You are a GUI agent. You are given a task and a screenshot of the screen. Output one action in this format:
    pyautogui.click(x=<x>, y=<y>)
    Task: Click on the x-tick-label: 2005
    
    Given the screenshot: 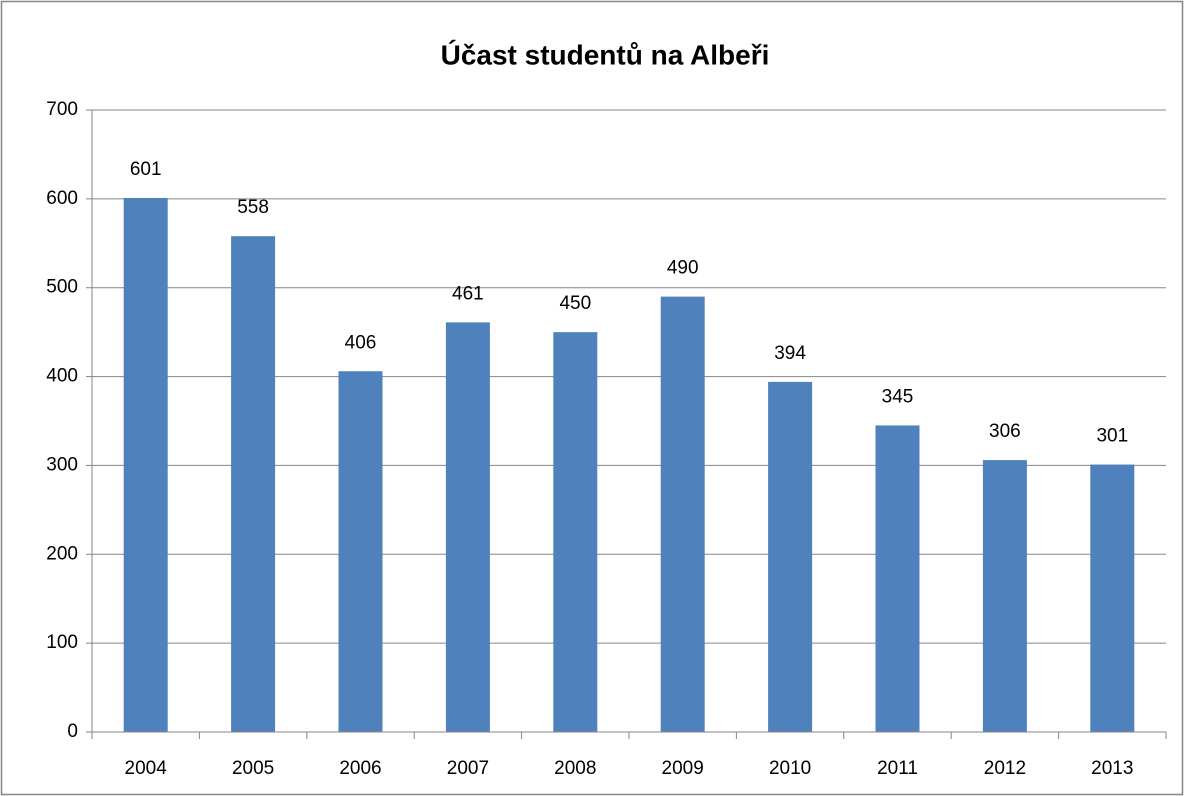 What is the action you would take?
    pyautogui.click(x=253, y=768)
    